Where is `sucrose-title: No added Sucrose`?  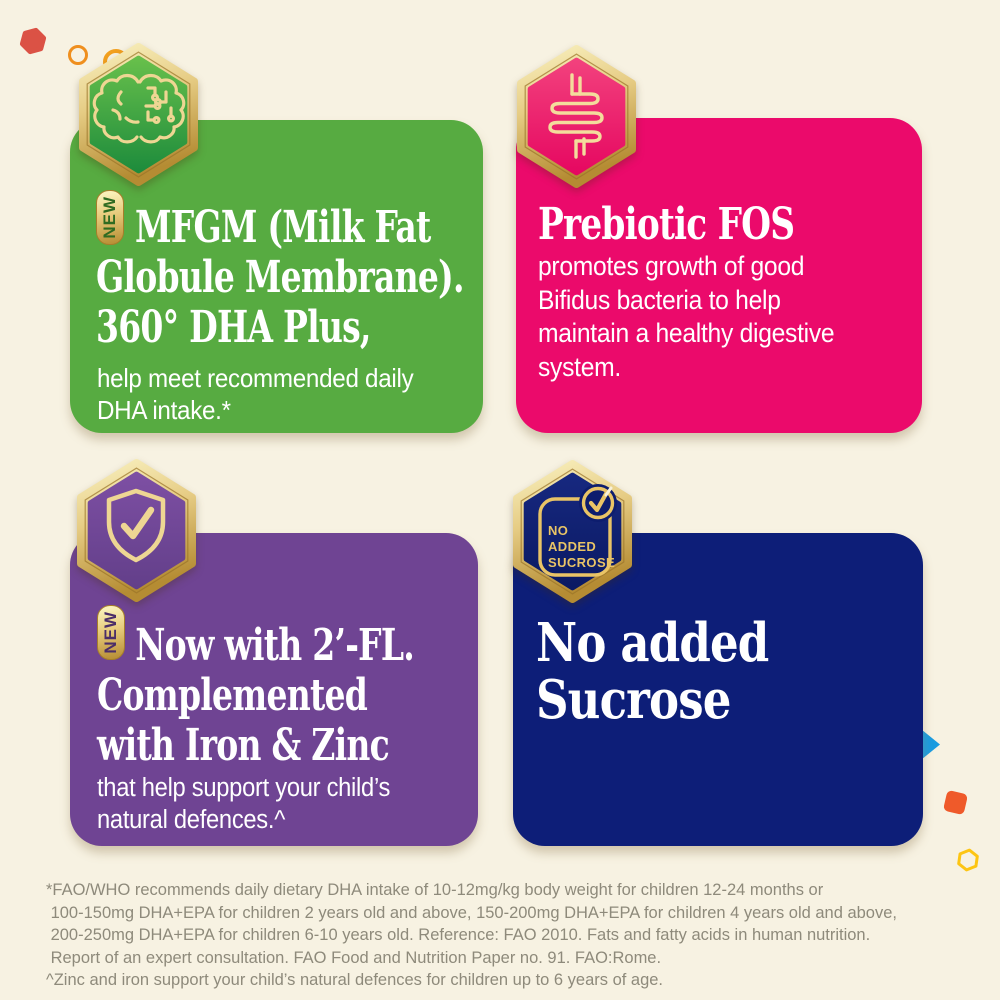
sucrose-title: No added Sucrose is located at coordinates (768, 672).